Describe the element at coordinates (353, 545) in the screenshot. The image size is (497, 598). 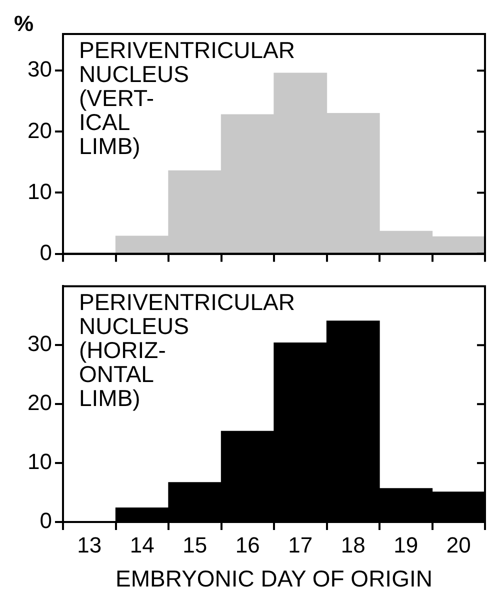
I see `x-tick-label: 18` at that location.